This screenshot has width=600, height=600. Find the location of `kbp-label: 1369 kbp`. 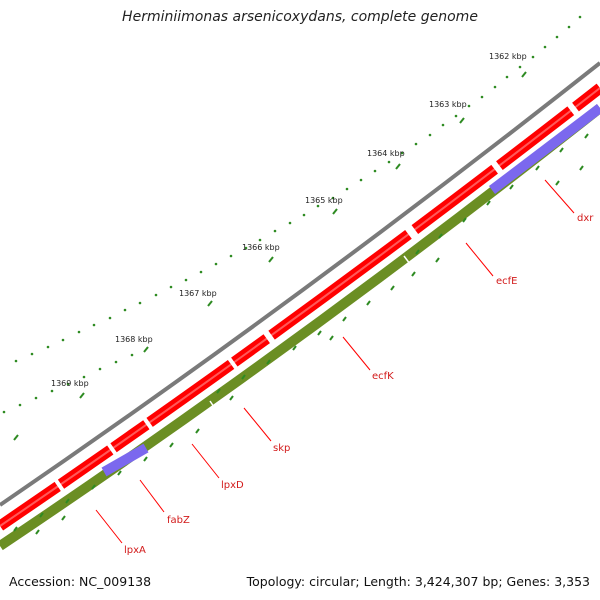

kbp-label: 1369 kbp is located at coordinates (70, 383).